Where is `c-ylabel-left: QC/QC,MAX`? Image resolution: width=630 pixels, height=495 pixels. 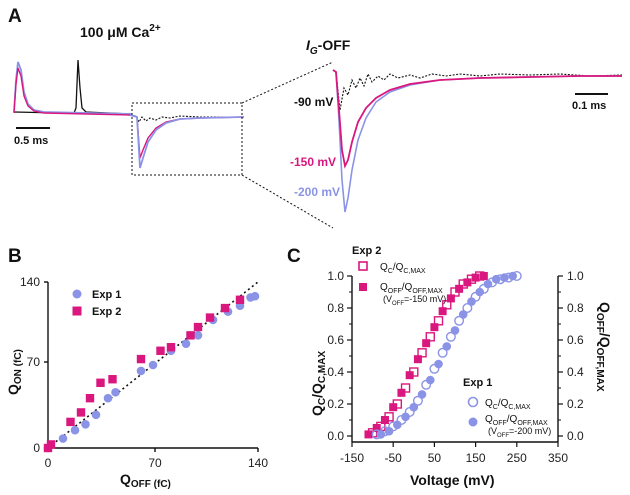
c-ylabel-left: QC/QC,MAX is located at coordinates (318, 383).